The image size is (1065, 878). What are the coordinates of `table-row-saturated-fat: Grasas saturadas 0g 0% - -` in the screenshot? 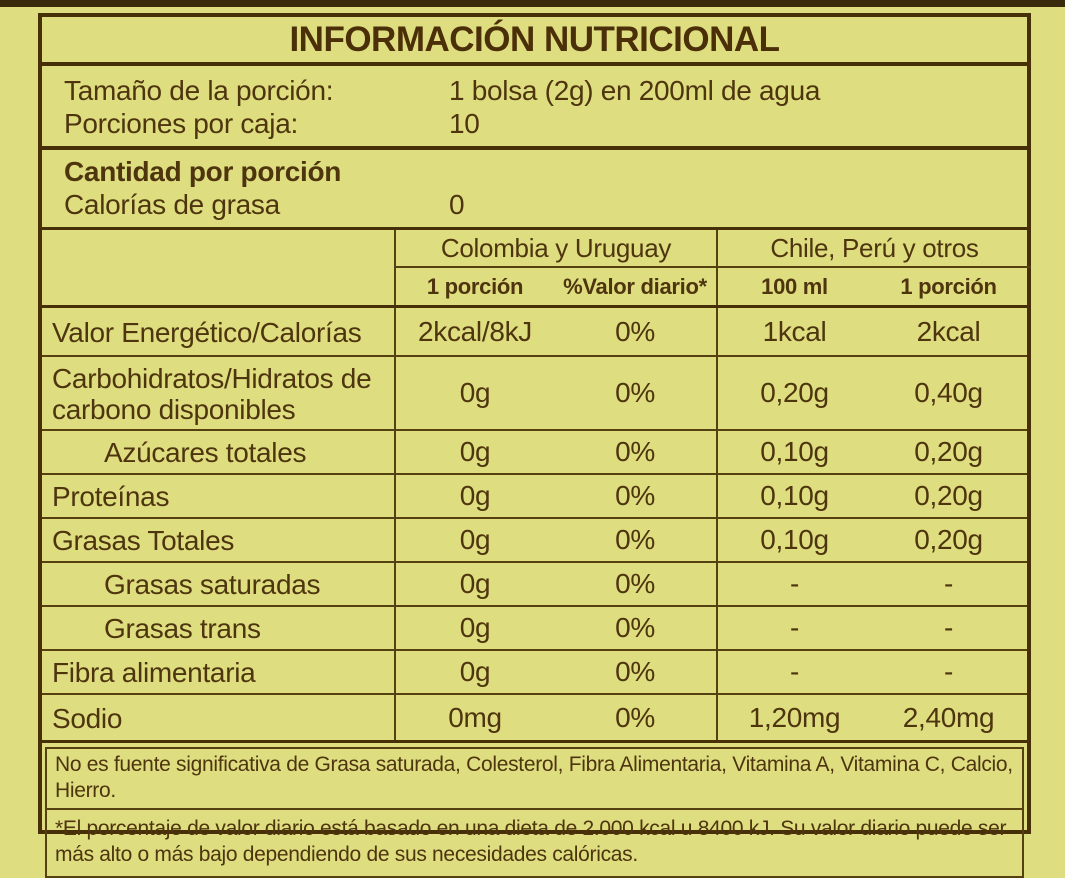 It's located at (534, 585).